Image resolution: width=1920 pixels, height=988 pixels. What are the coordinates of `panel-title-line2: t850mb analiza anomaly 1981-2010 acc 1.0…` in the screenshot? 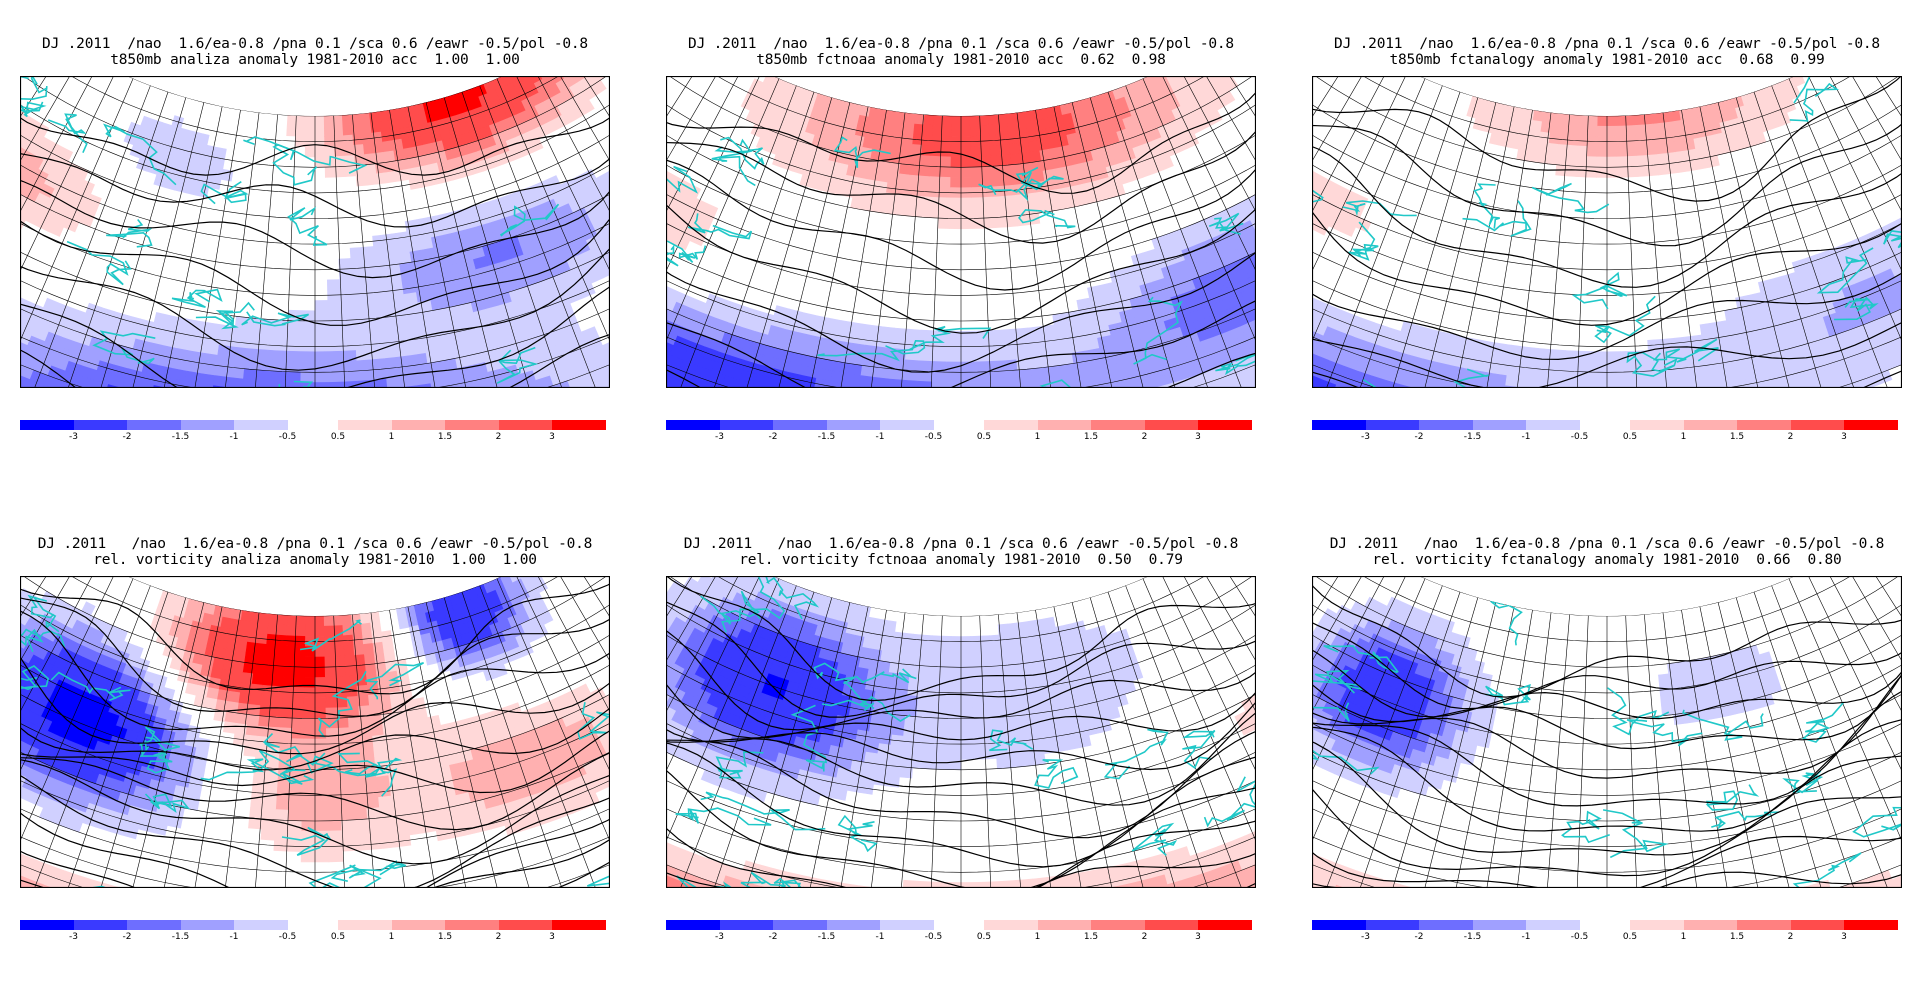 It's located at (315, 60).